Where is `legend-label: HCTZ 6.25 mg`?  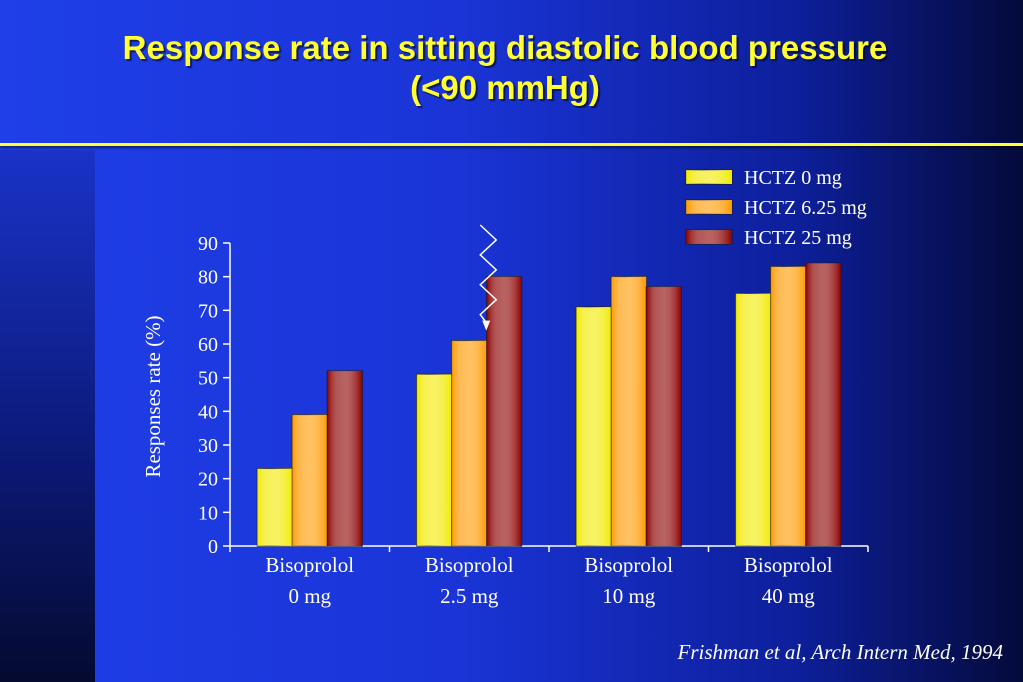 legend-label: HCTZ 6.25 mg is located at coordinates (805, 208).